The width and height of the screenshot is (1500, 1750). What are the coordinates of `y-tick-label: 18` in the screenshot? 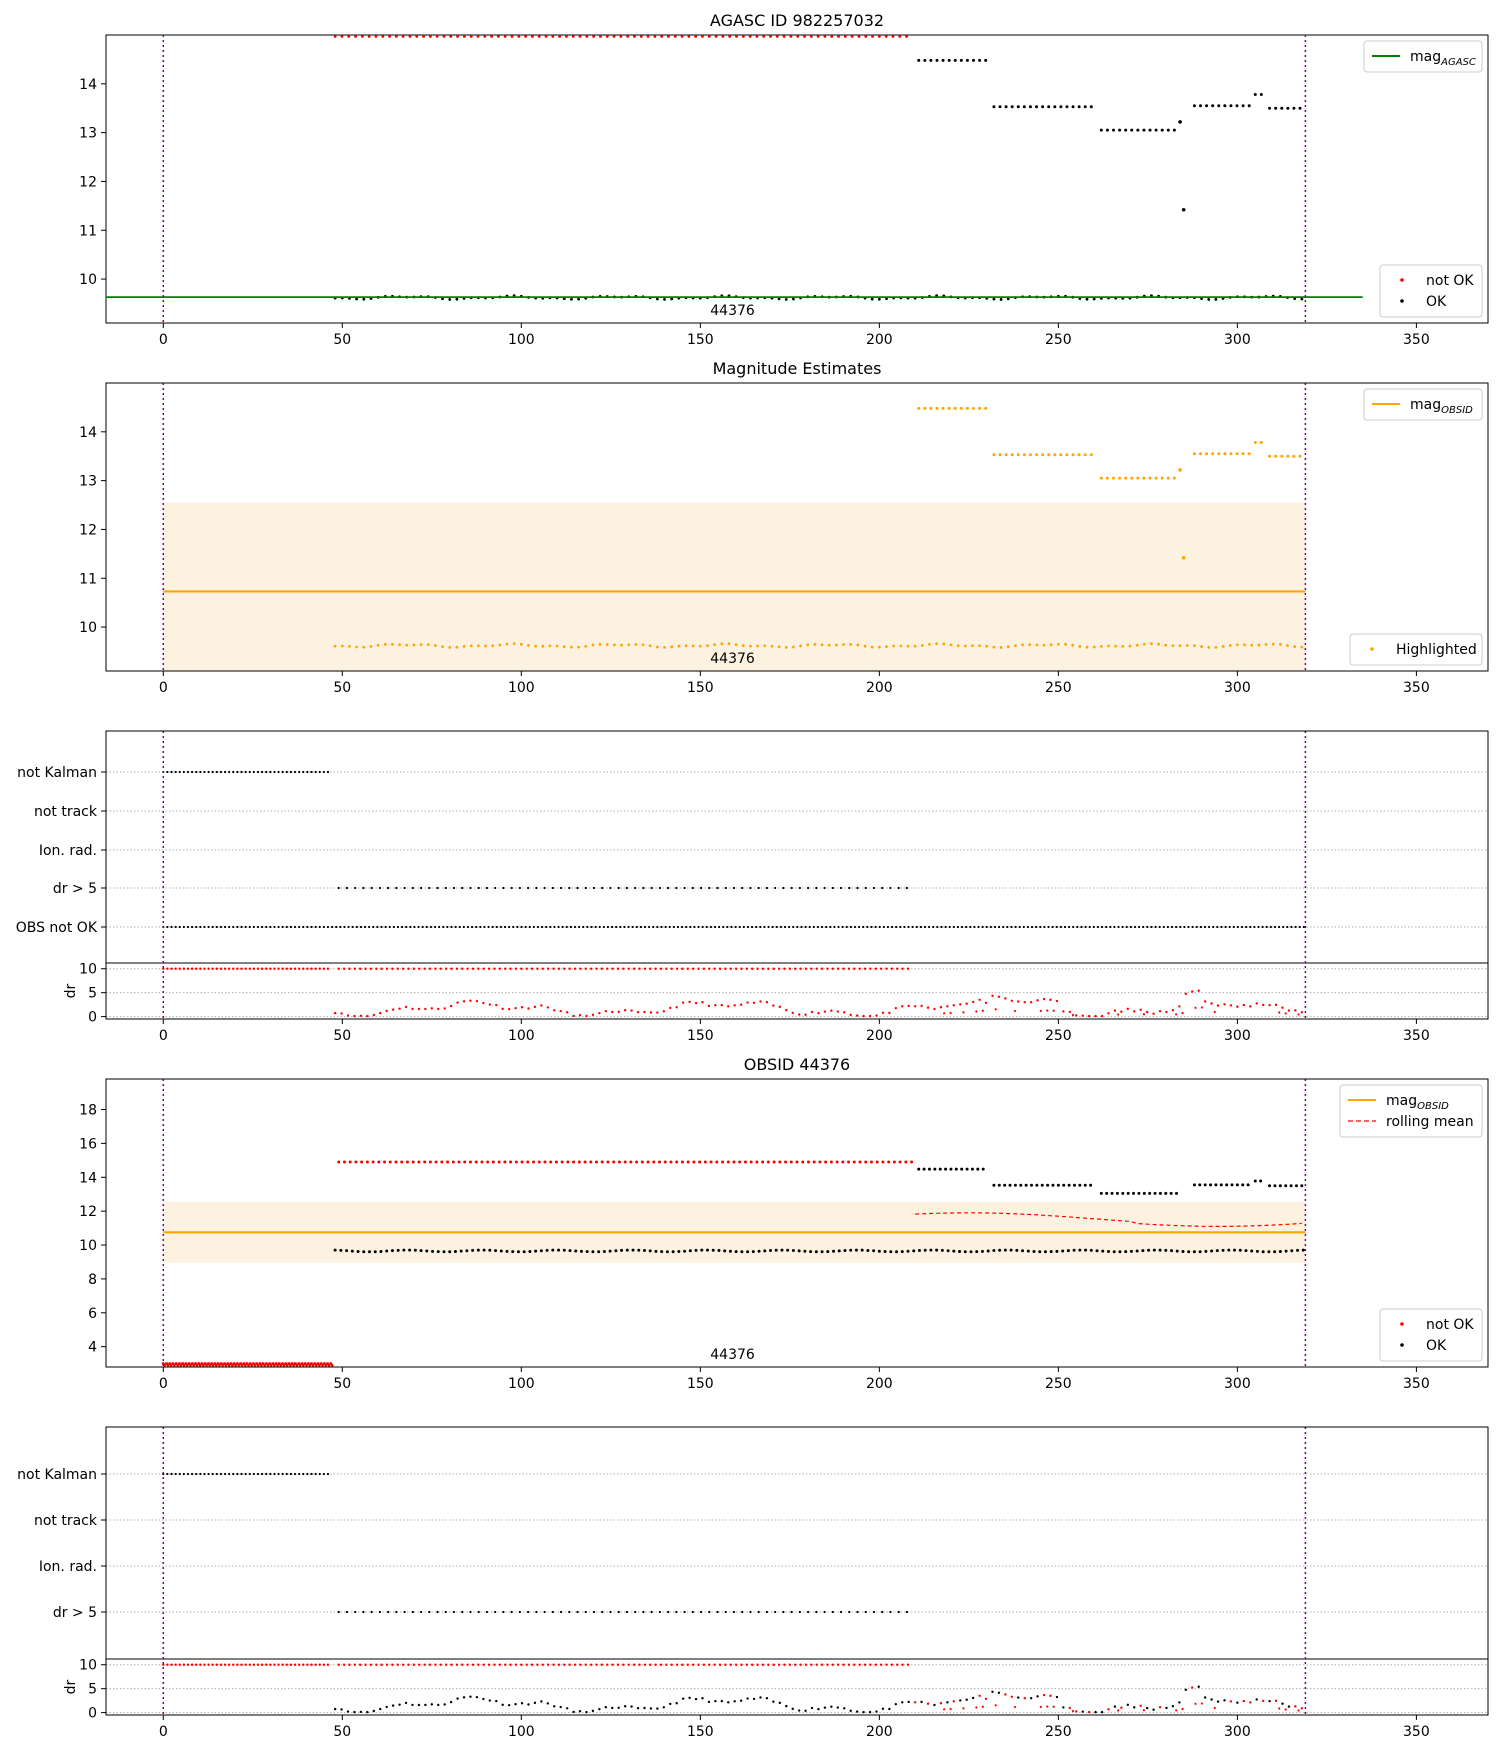 It's located at (88, 1110).